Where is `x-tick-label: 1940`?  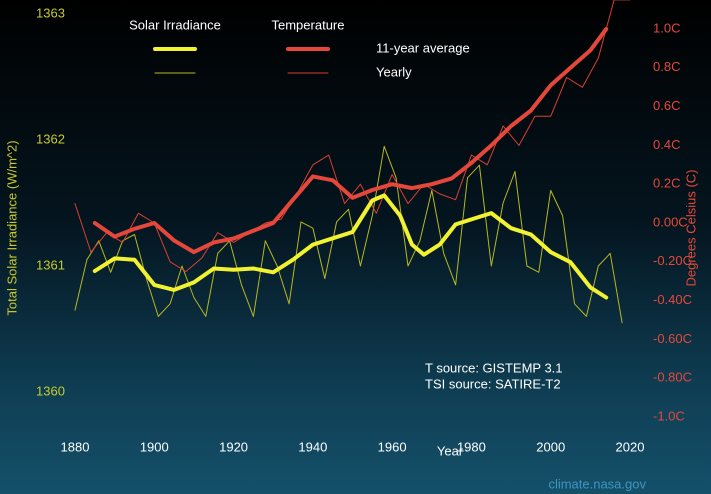
x-tick-label: 1940 is located at coordinates (312, 446).